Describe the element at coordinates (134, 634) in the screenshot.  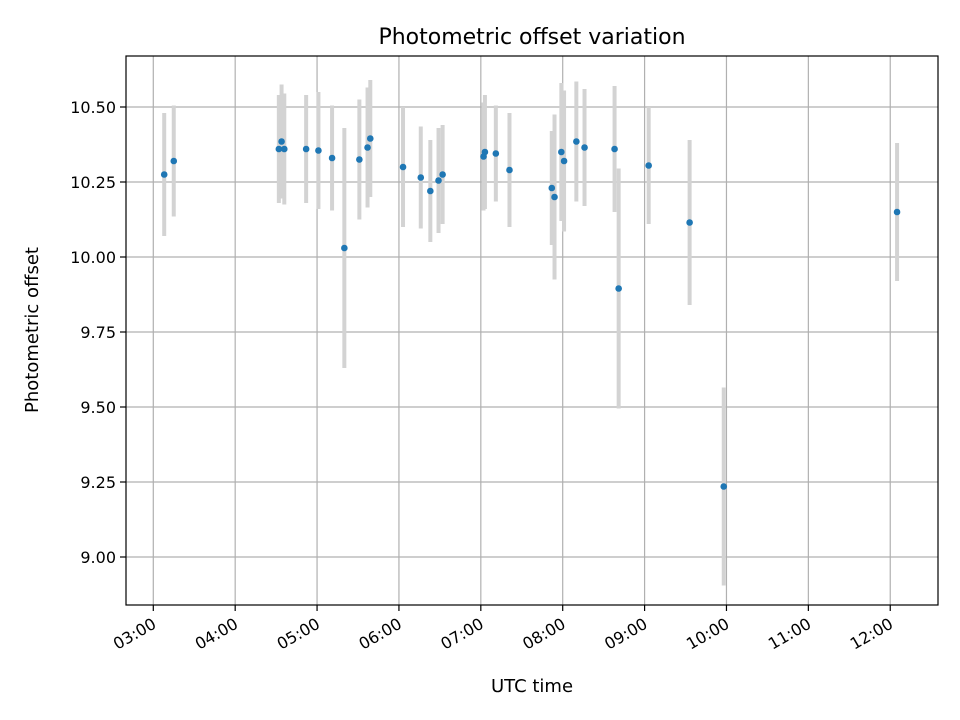
I see `x-tick-label: 03:00` at that location.